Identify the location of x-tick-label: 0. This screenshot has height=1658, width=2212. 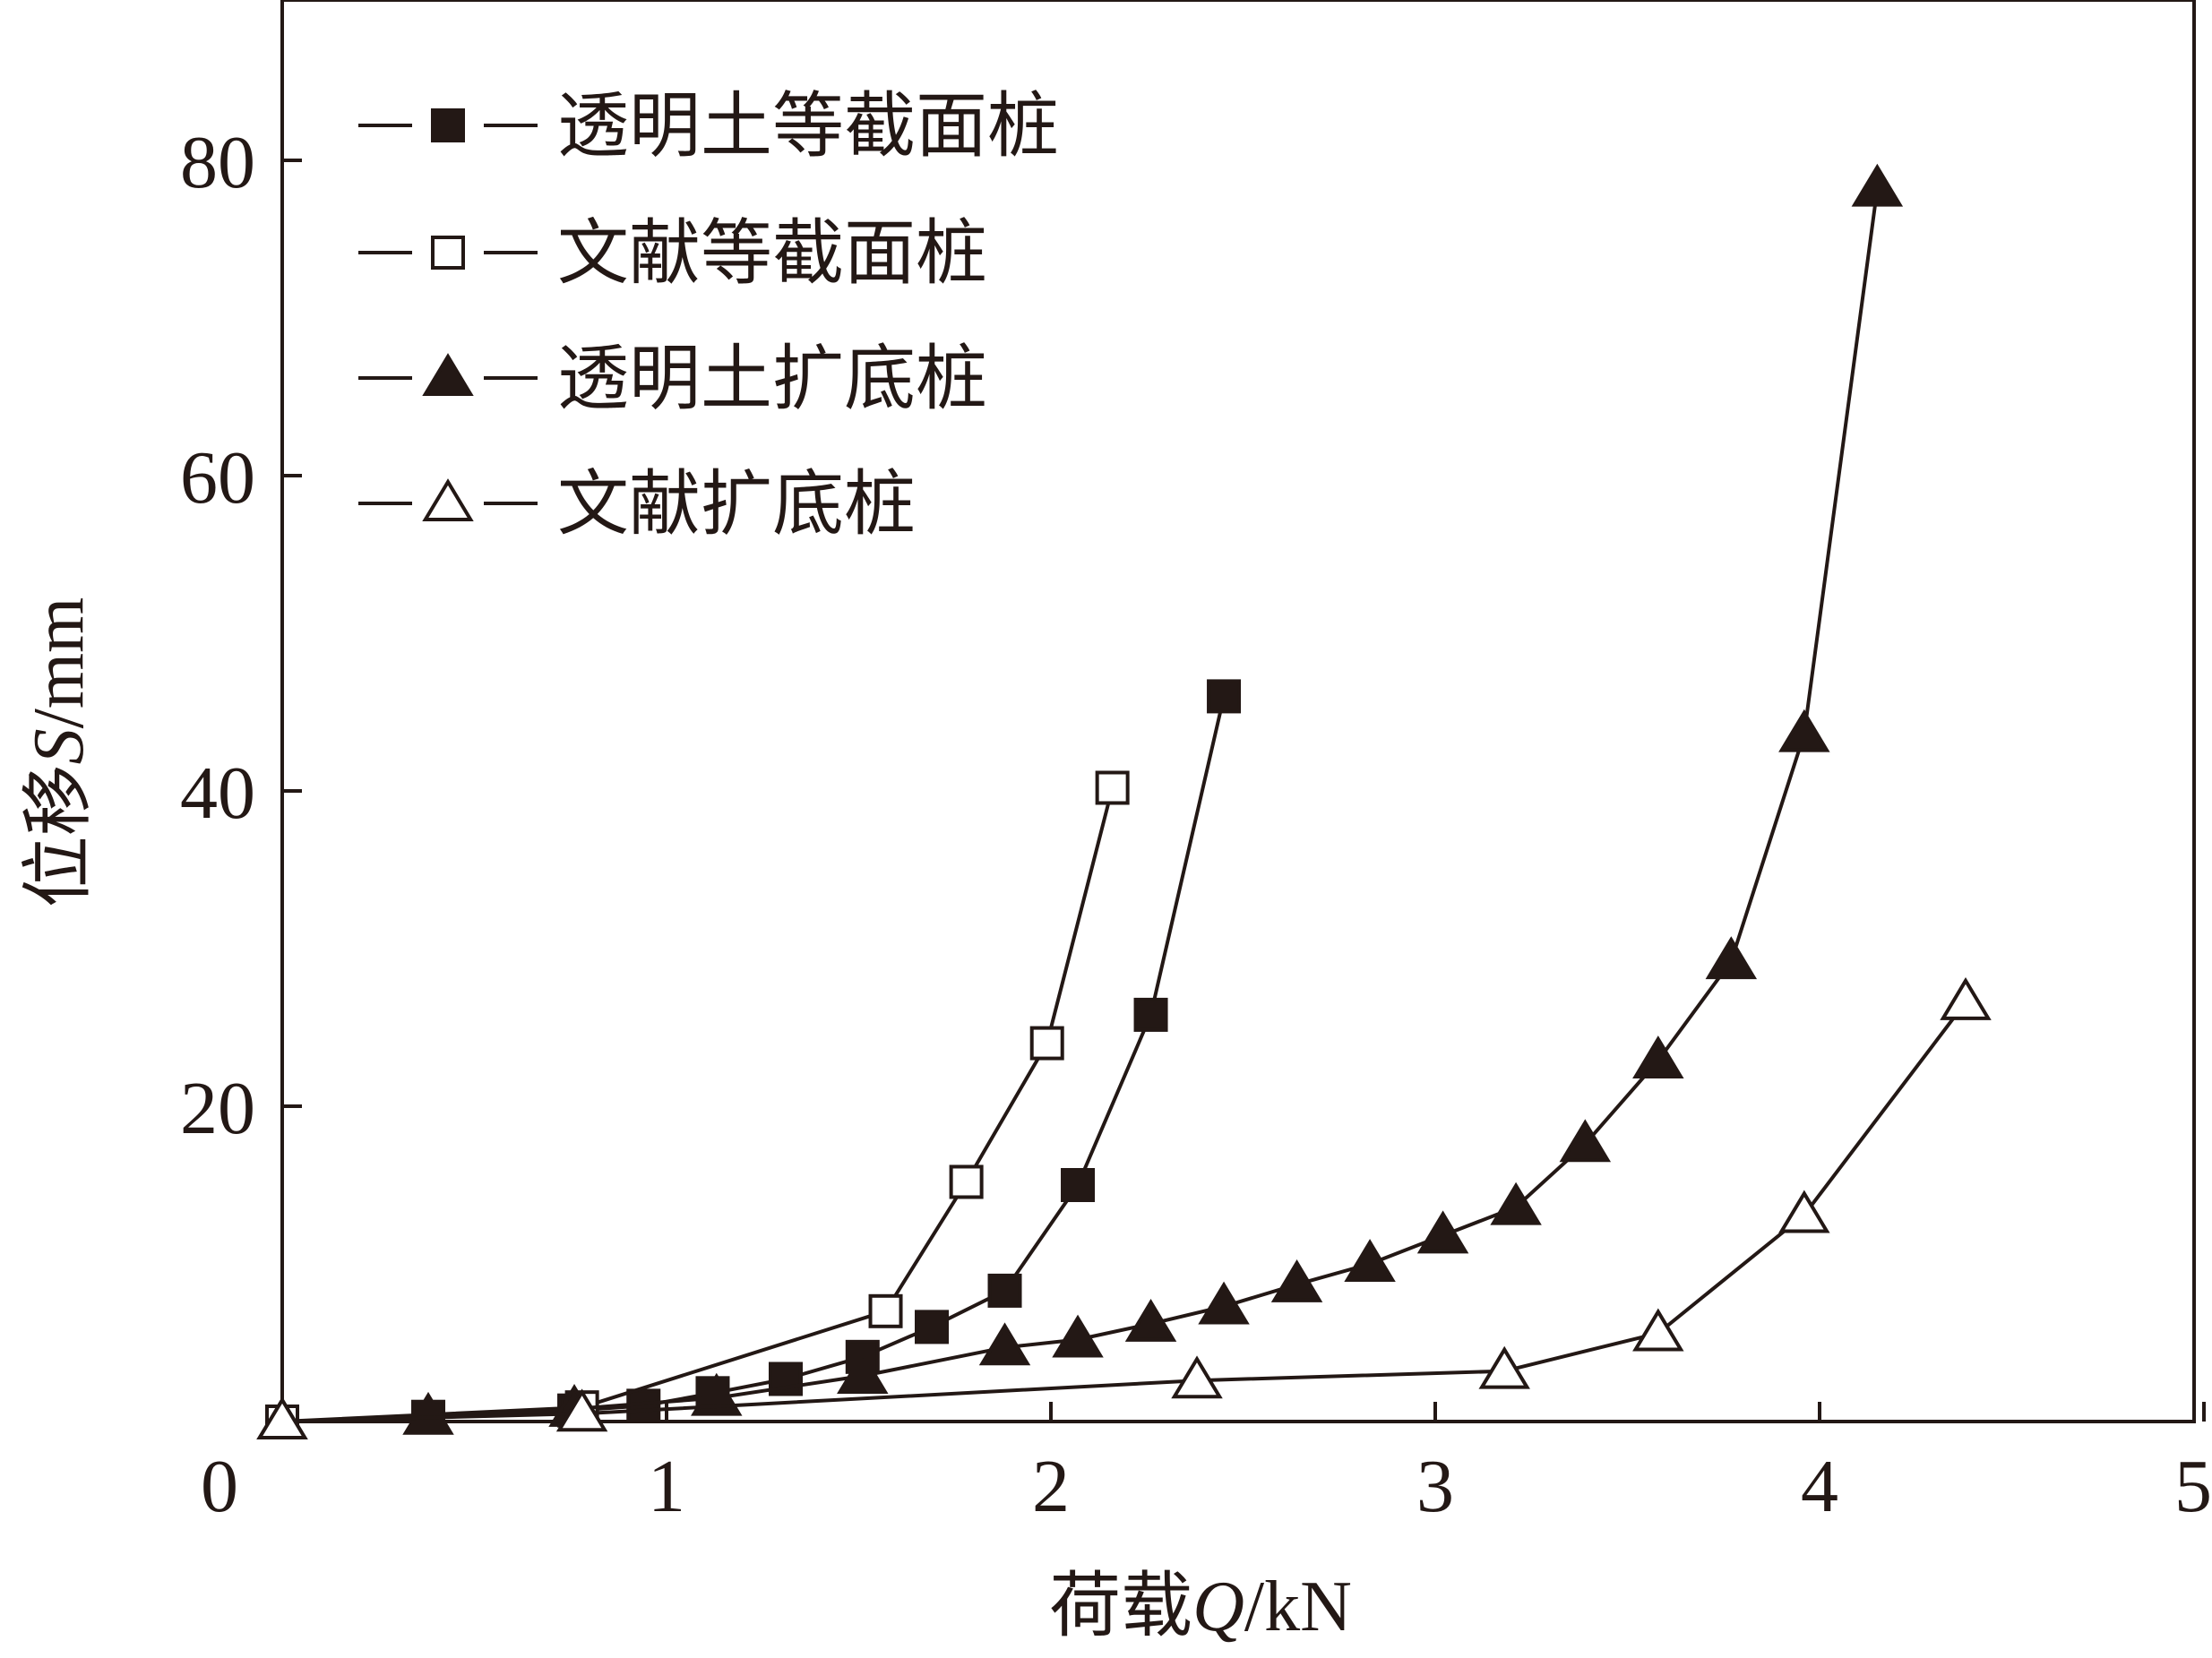
(219, 1486).